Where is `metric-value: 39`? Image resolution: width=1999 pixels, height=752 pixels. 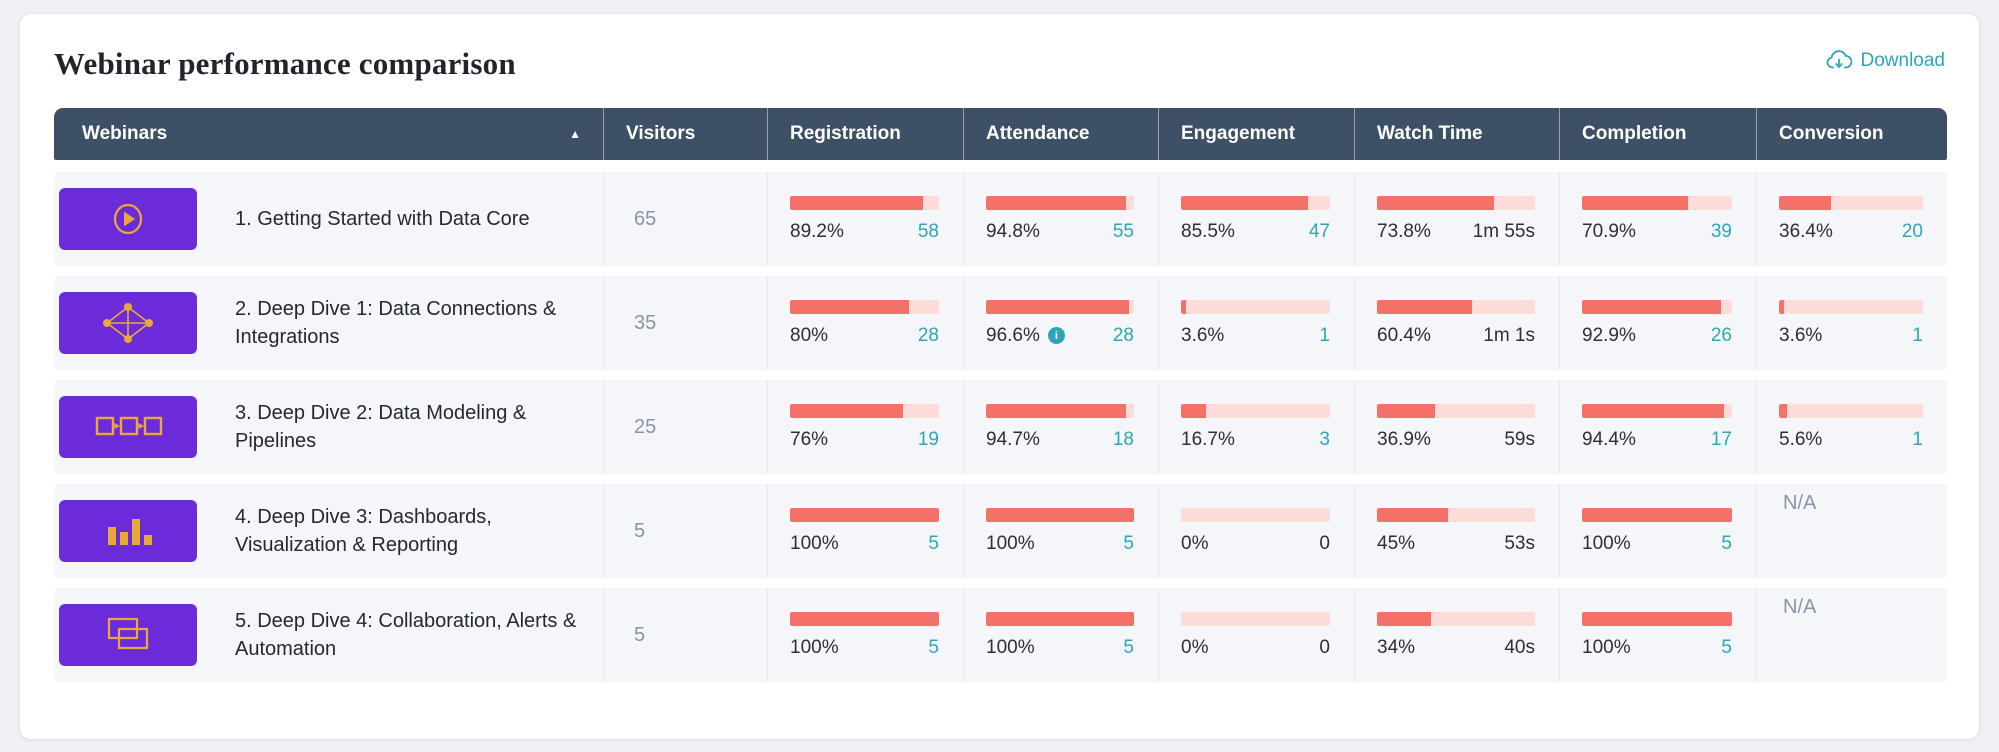
metric-value: 39 is located at coordinates (1721, 231).